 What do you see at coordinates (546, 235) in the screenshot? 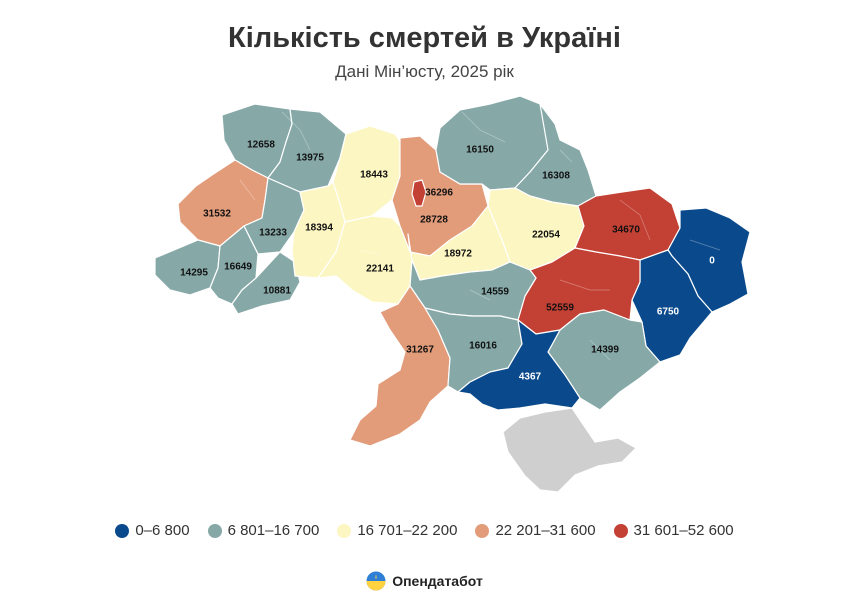
I see `region-value-poltava: 22054` at bounding box center [546, 235].